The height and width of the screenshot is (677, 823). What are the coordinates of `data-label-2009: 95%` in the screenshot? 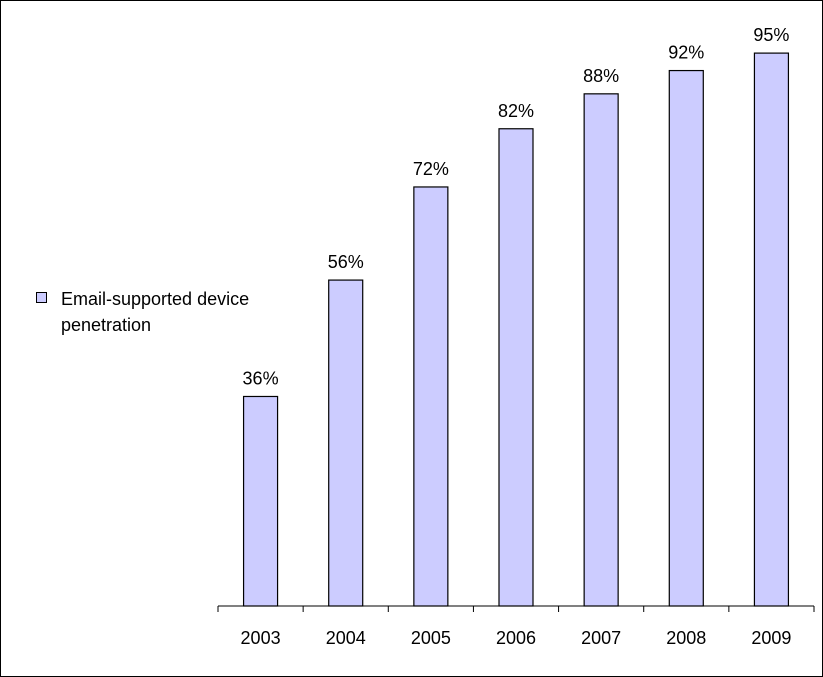 It's located at (771, 35).